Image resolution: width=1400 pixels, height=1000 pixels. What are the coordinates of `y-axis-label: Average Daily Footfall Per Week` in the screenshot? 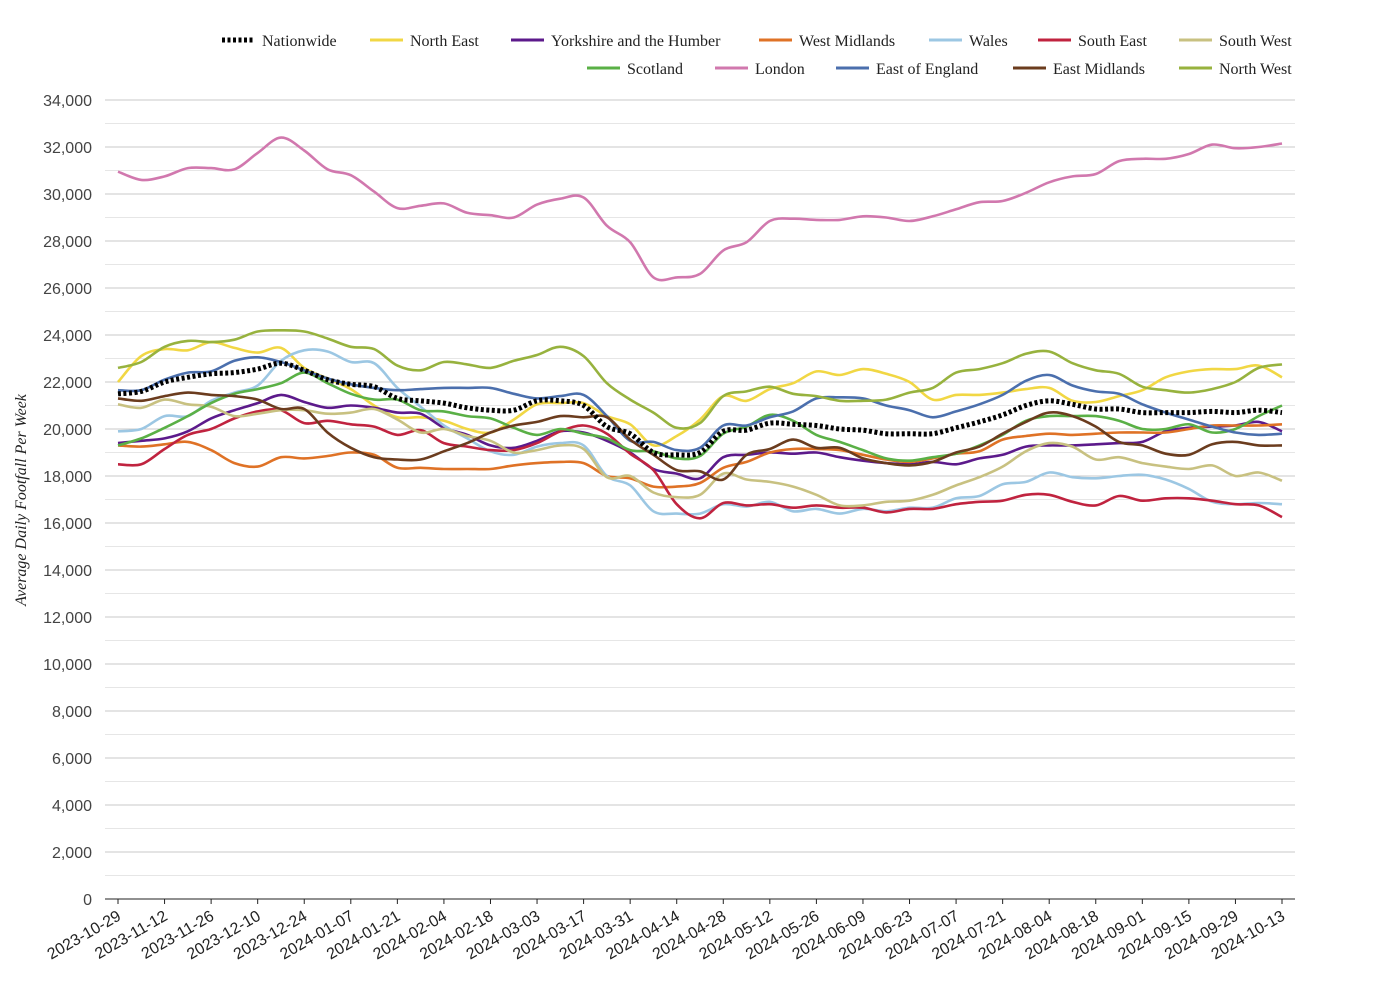 It's located at (21, 500).